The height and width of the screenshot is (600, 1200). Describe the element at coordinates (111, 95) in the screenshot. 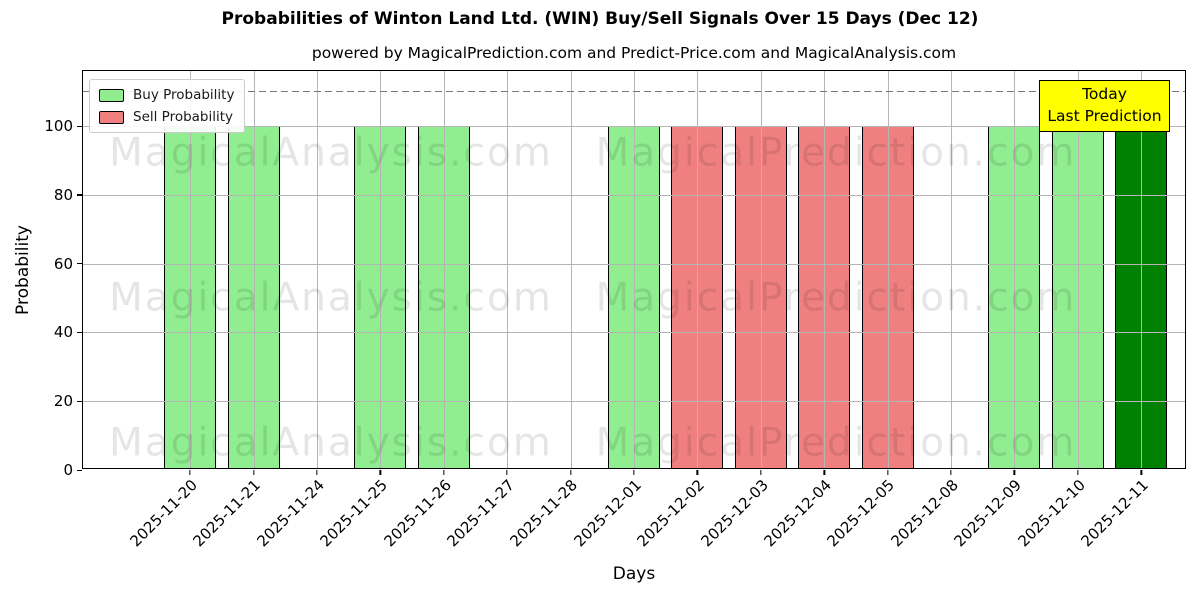

I see `buy-color-swatch` at that location.